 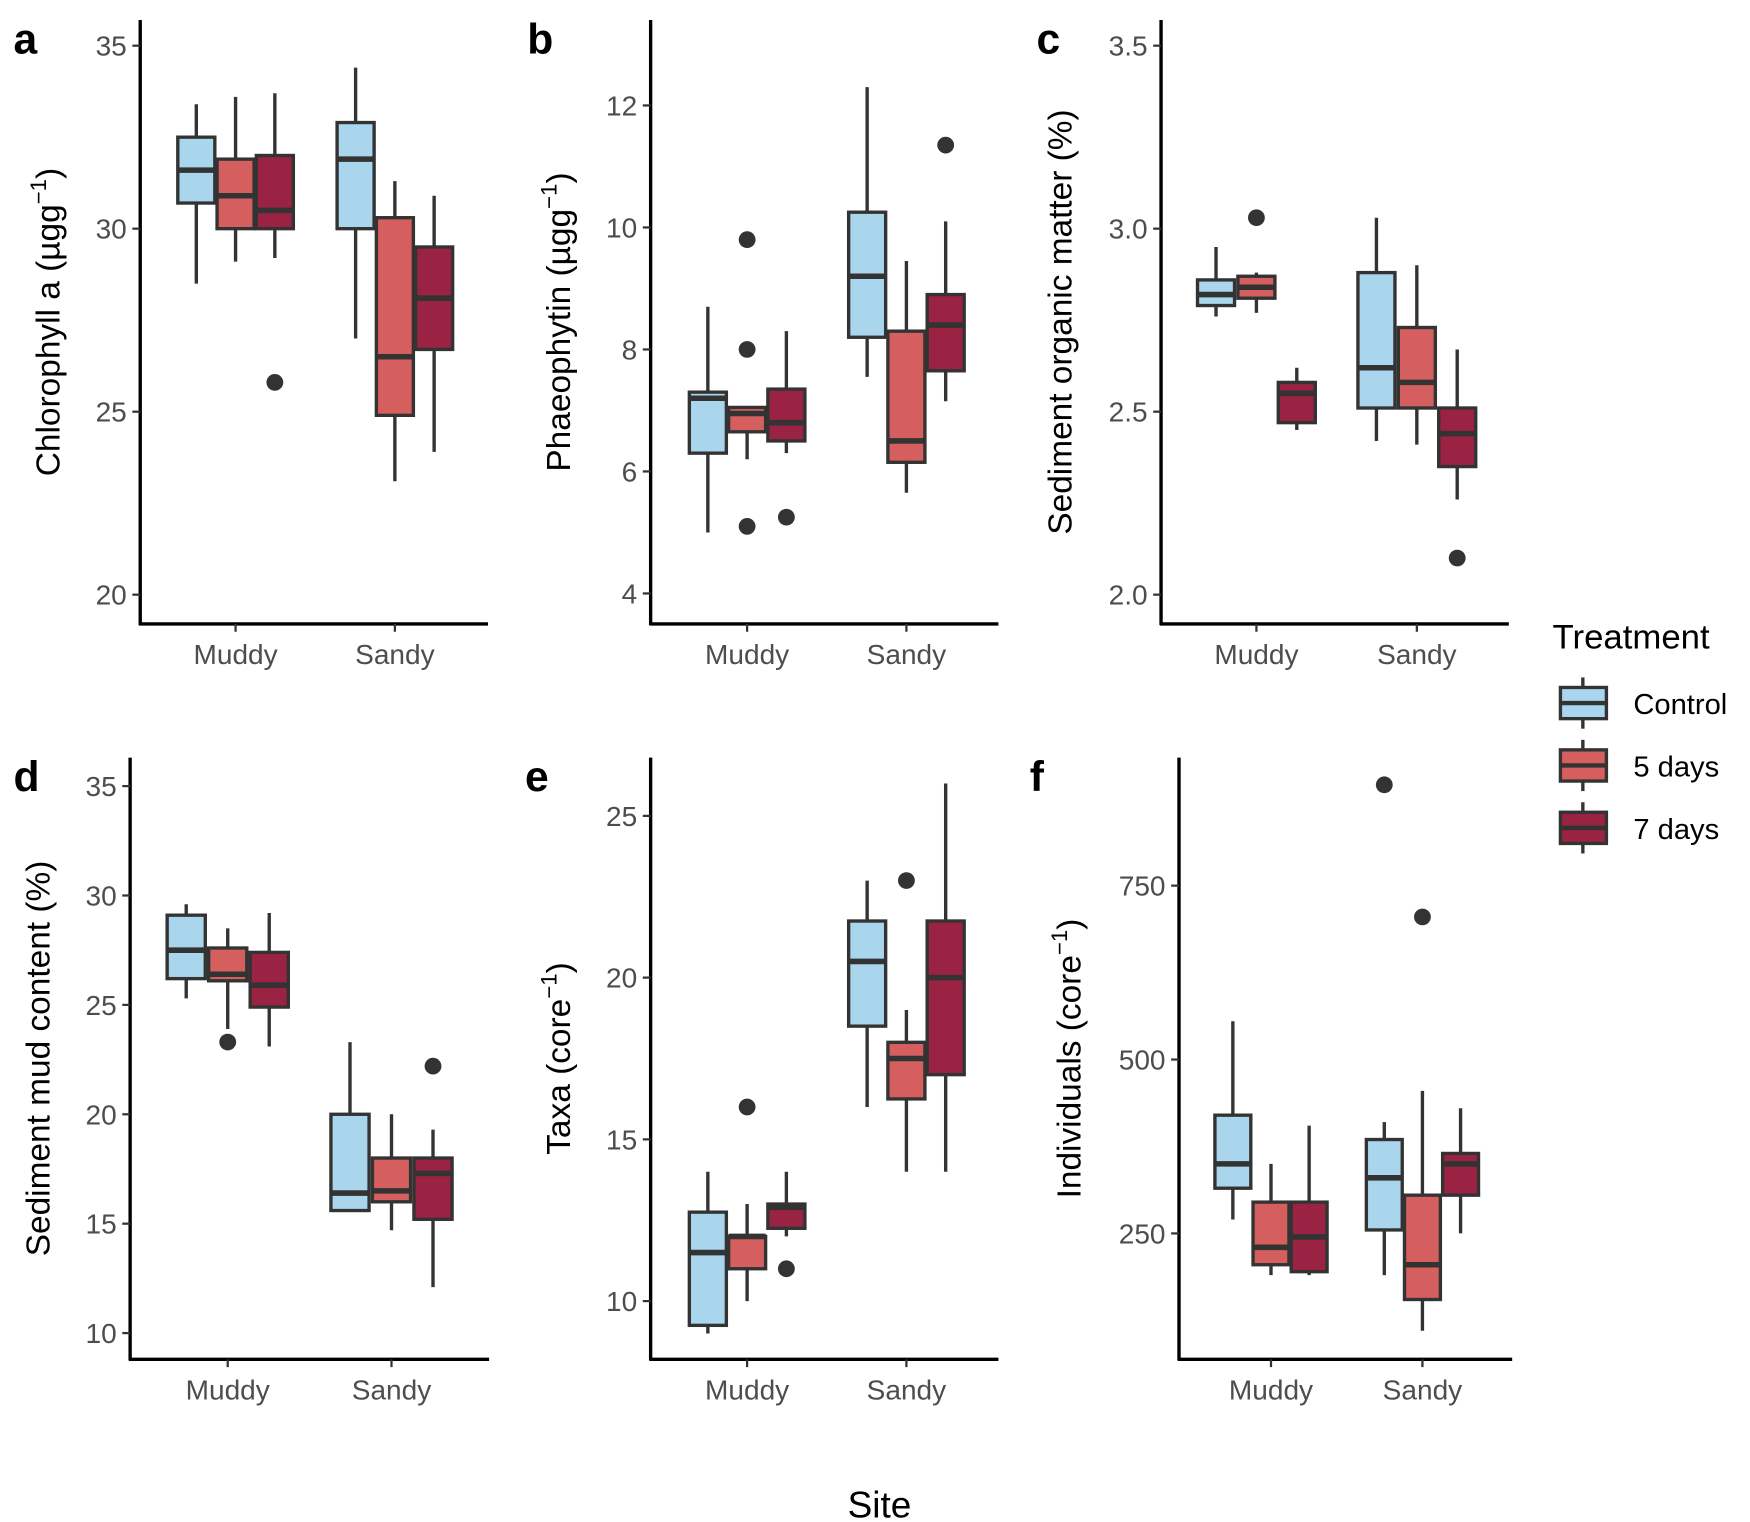 I want to click on panel-label: f, so click(x=1037, y=777).